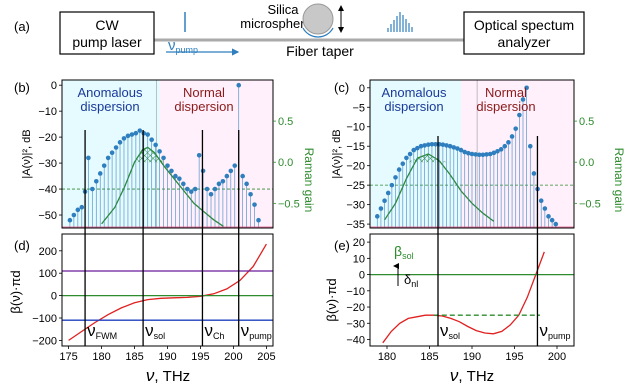  What do you see at coordinates (266, 357) in the screenshot?
I see `xtick-label: 205` at bounding box center [266, 357].